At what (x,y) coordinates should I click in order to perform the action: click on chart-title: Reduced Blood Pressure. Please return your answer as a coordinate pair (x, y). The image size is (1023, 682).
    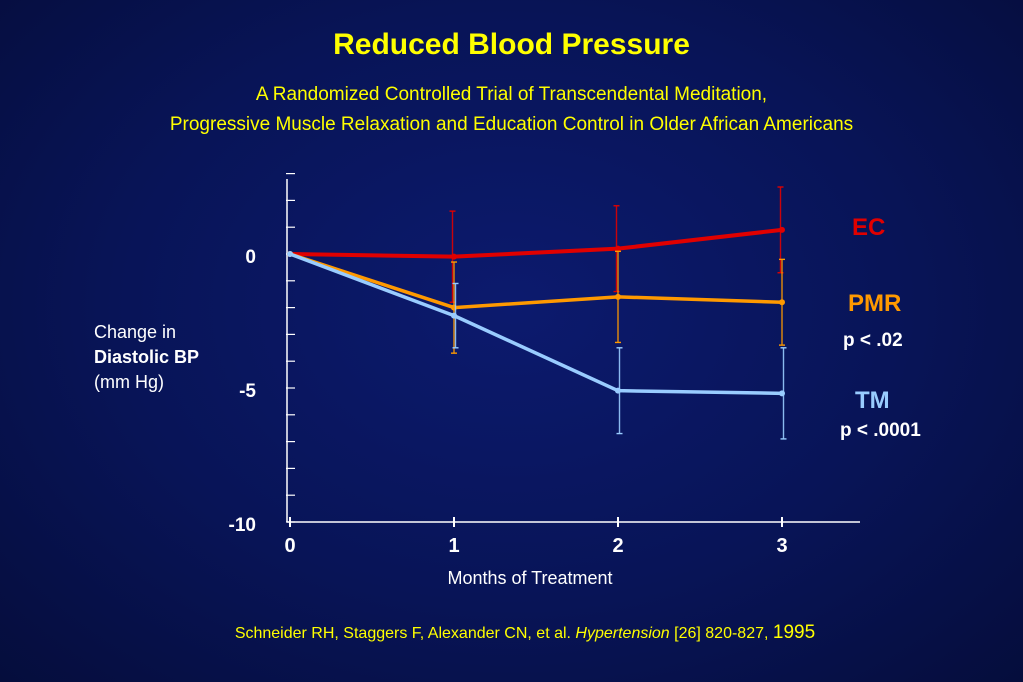
    Looking at the image, I should click on (511, 44).